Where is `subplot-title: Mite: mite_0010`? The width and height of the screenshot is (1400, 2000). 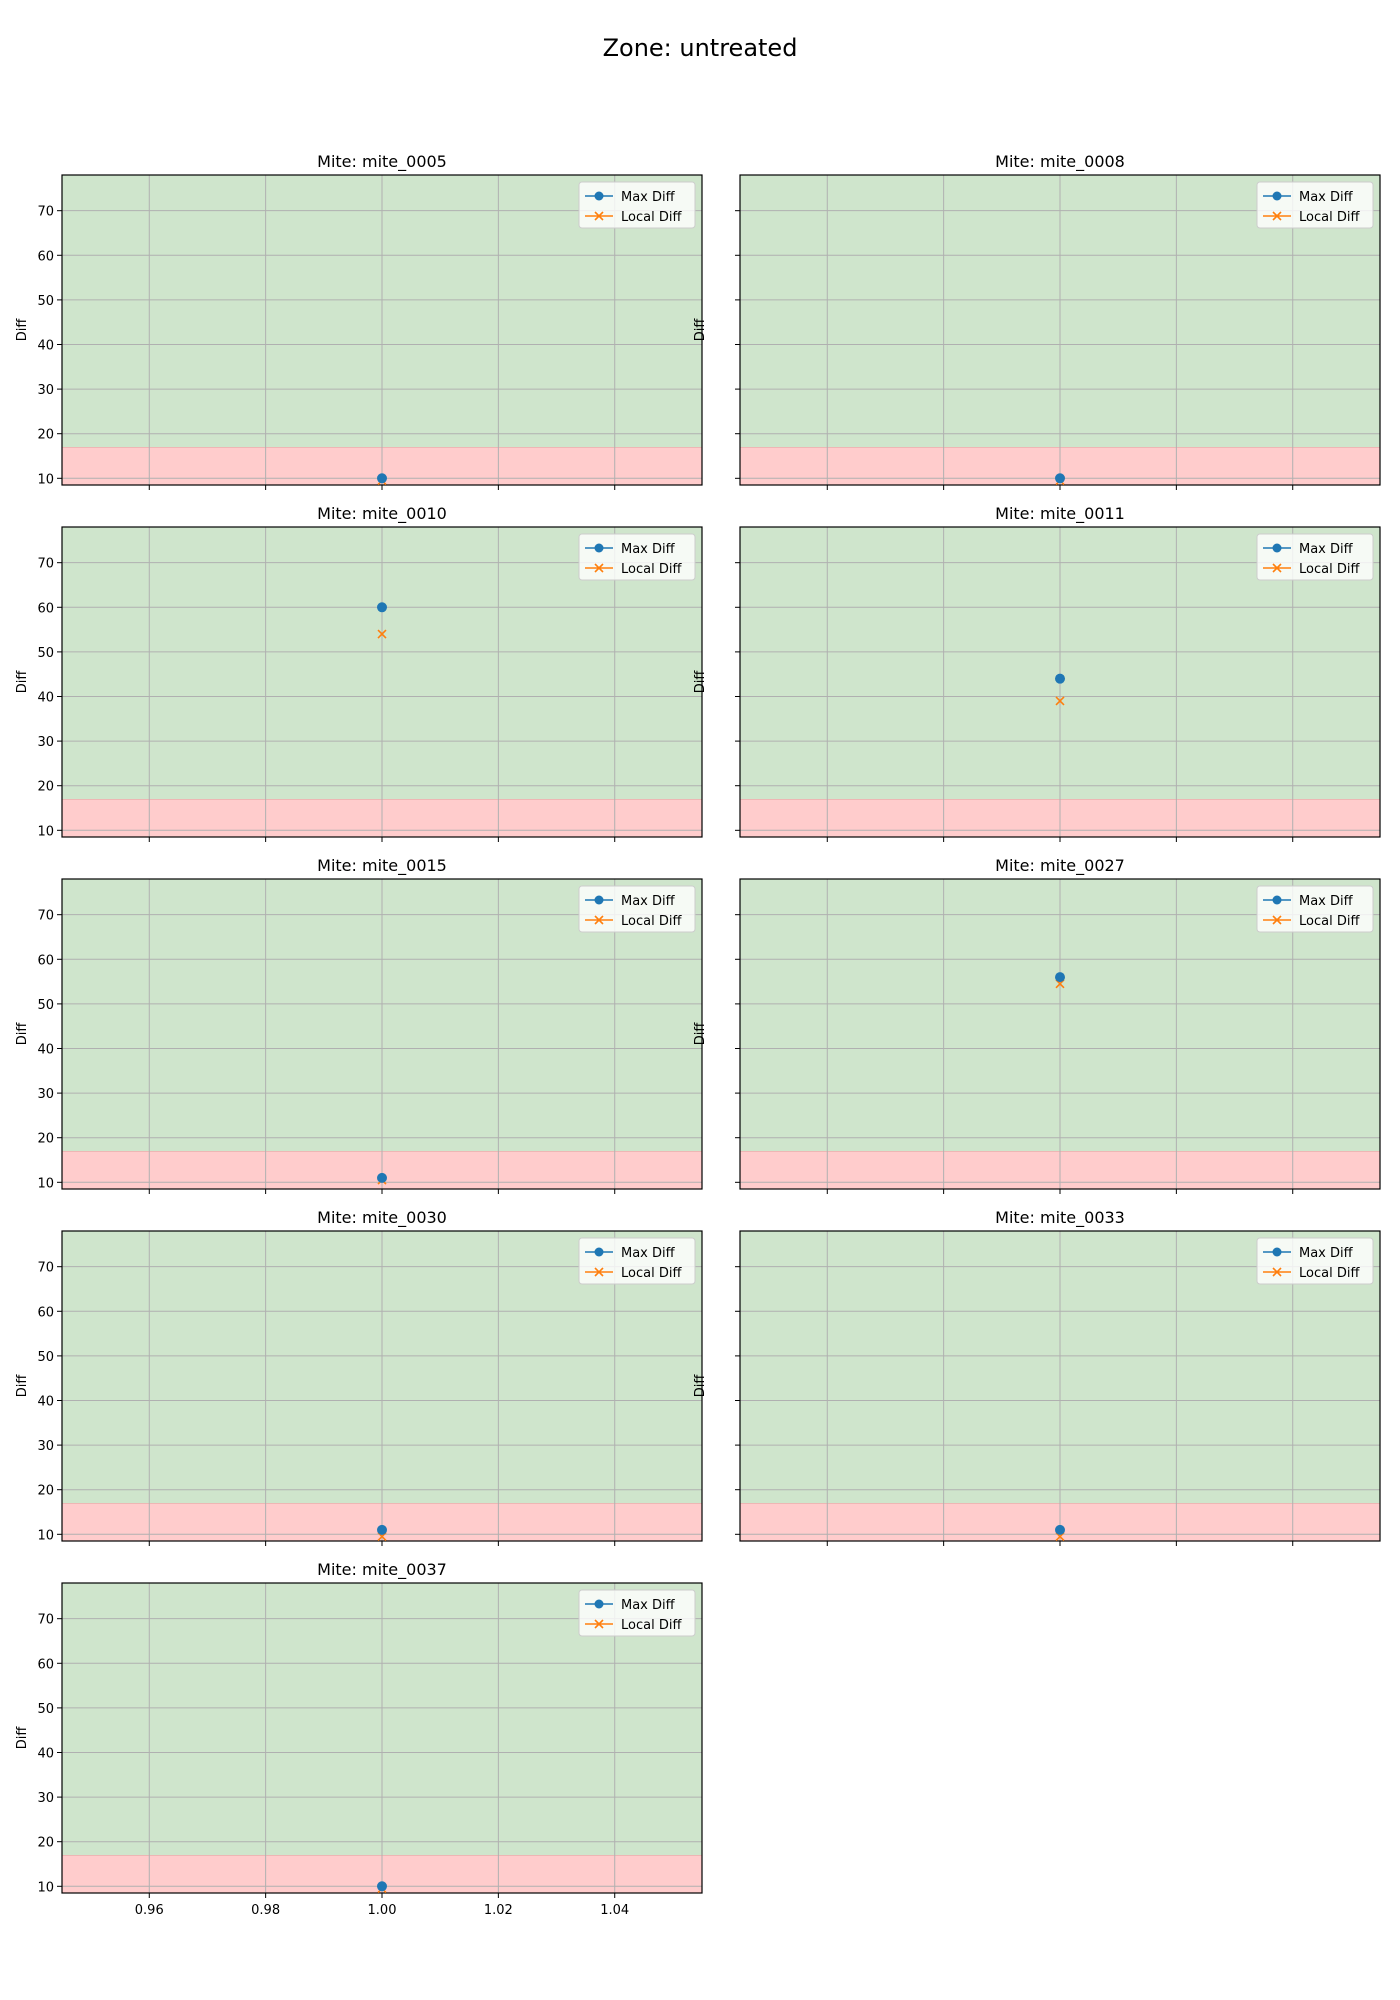
subplot-title: Mite: mite_0010 is located at coordinates (382, 514).